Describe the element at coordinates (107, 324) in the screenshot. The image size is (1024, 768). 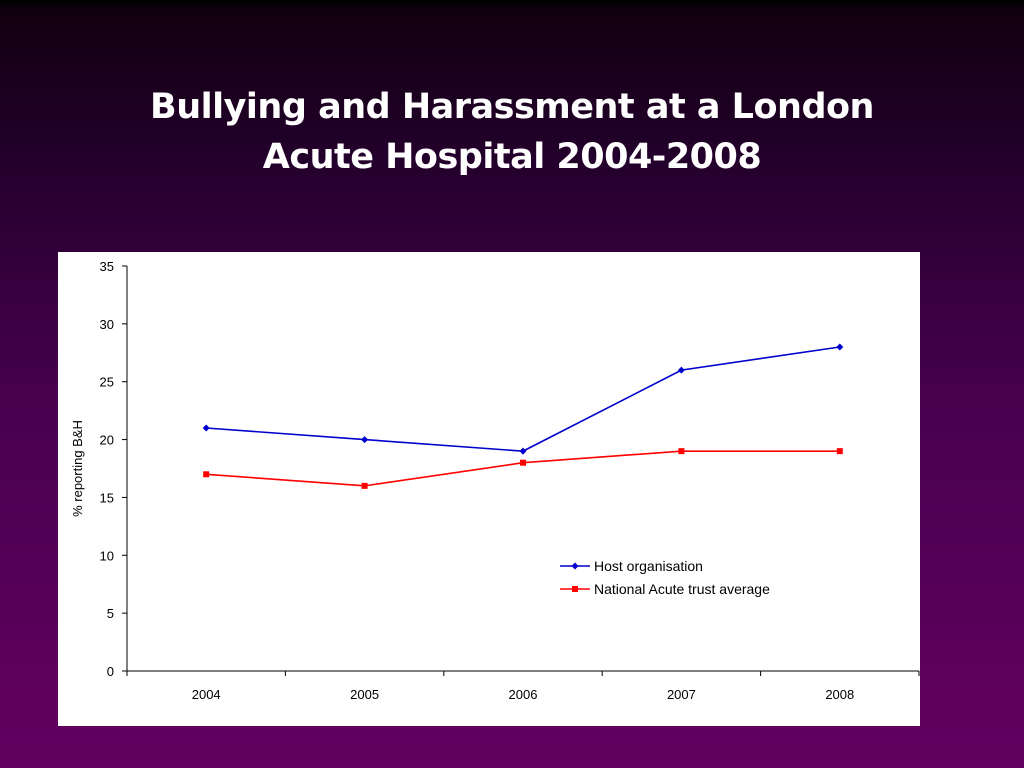
I see `y-tick-label: 30` at that location.